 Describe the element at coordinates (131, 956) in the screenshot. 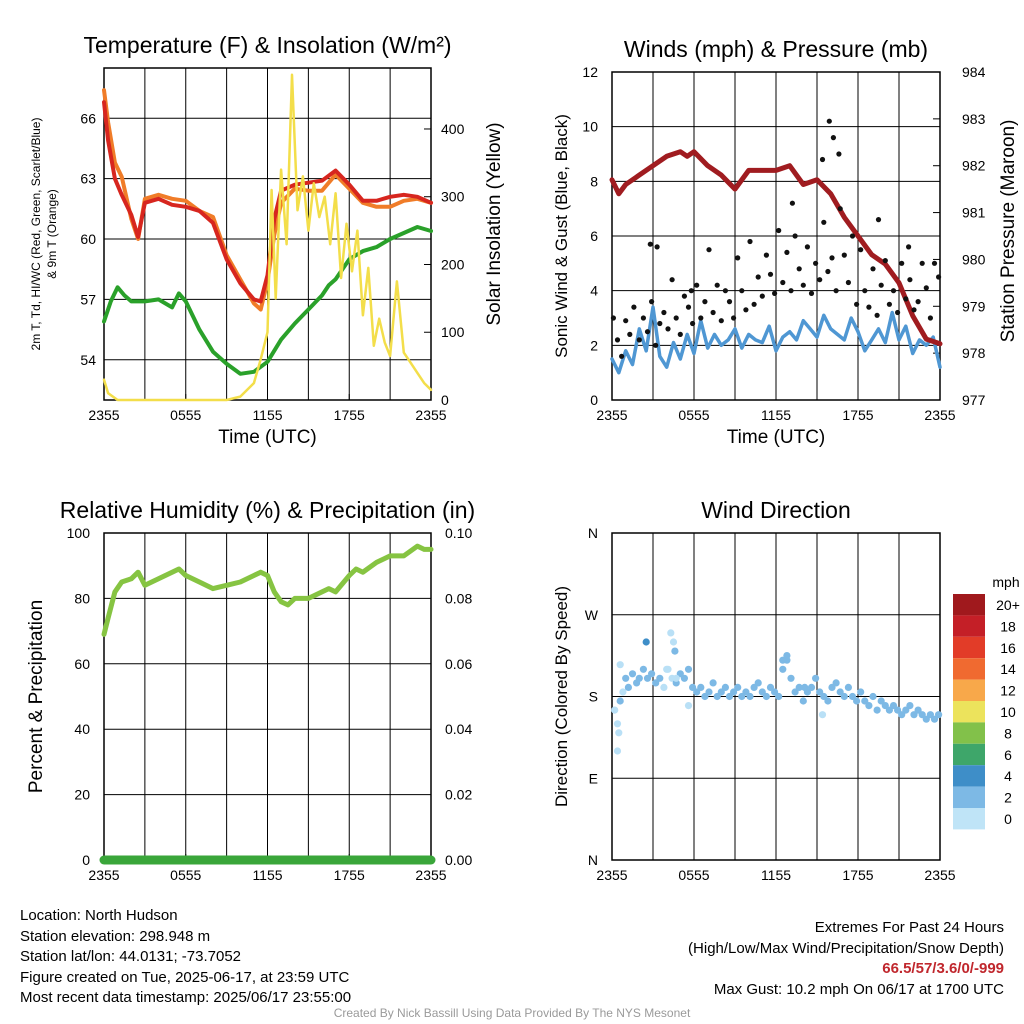

I see `station-latlon: Station lat/lon: 44.0131; -73.7052` at that location.